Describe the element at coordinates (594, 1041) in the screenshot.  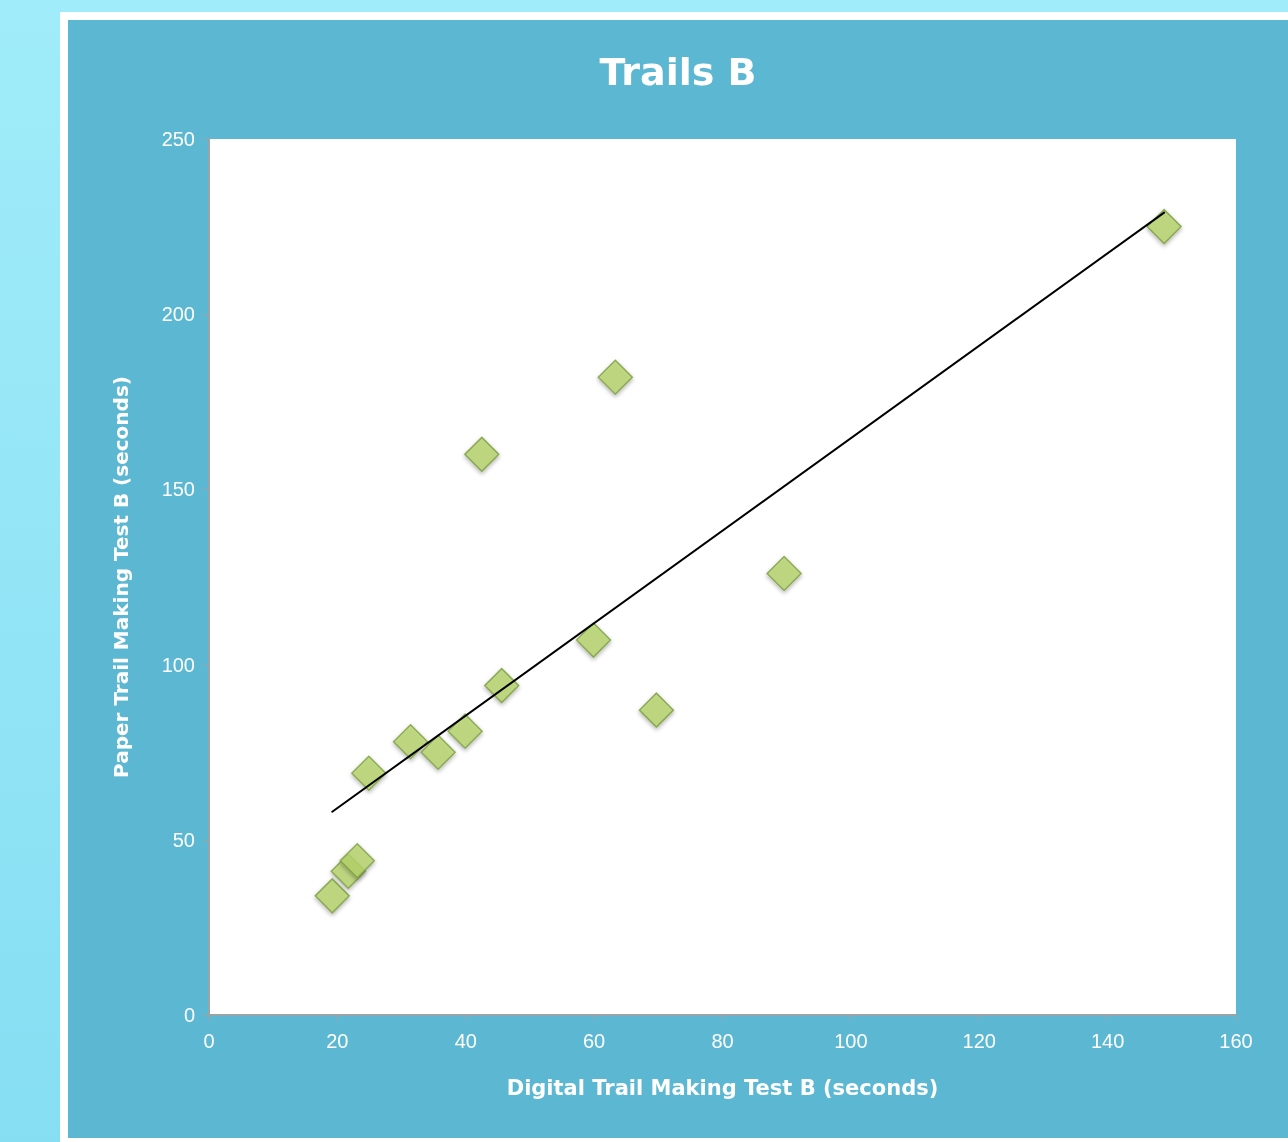
I see `x-tick-label: 60` at that location.